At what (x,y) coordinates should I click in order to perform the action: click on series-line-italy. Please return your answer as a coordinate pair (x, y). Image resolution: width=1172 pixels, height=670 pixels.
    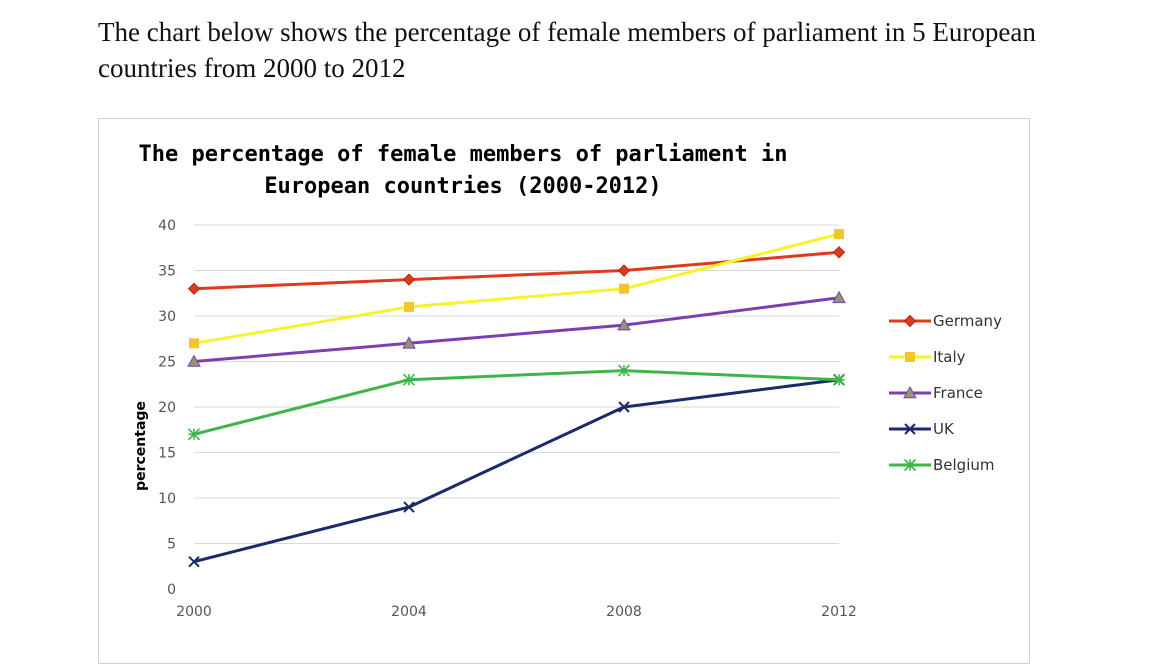
    Looking at the image, I should click on (516, 288).